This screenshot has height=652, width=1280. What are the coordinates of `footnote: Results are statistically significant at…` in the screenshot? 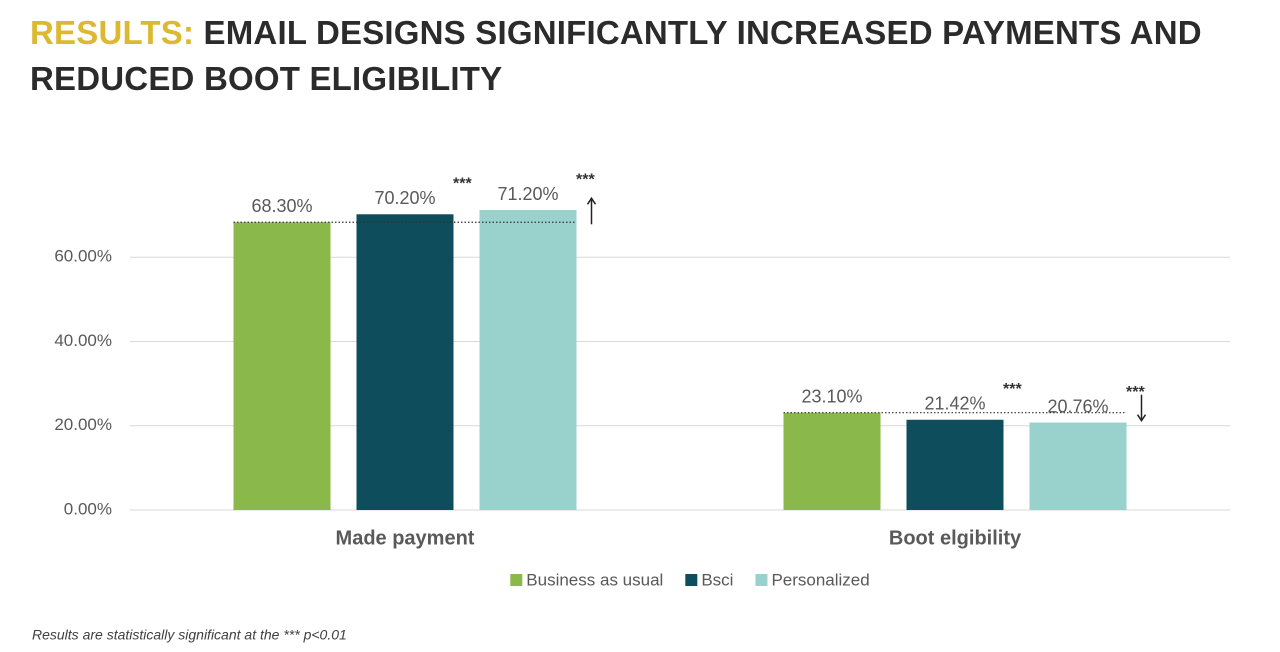 It's located at (189, 635).